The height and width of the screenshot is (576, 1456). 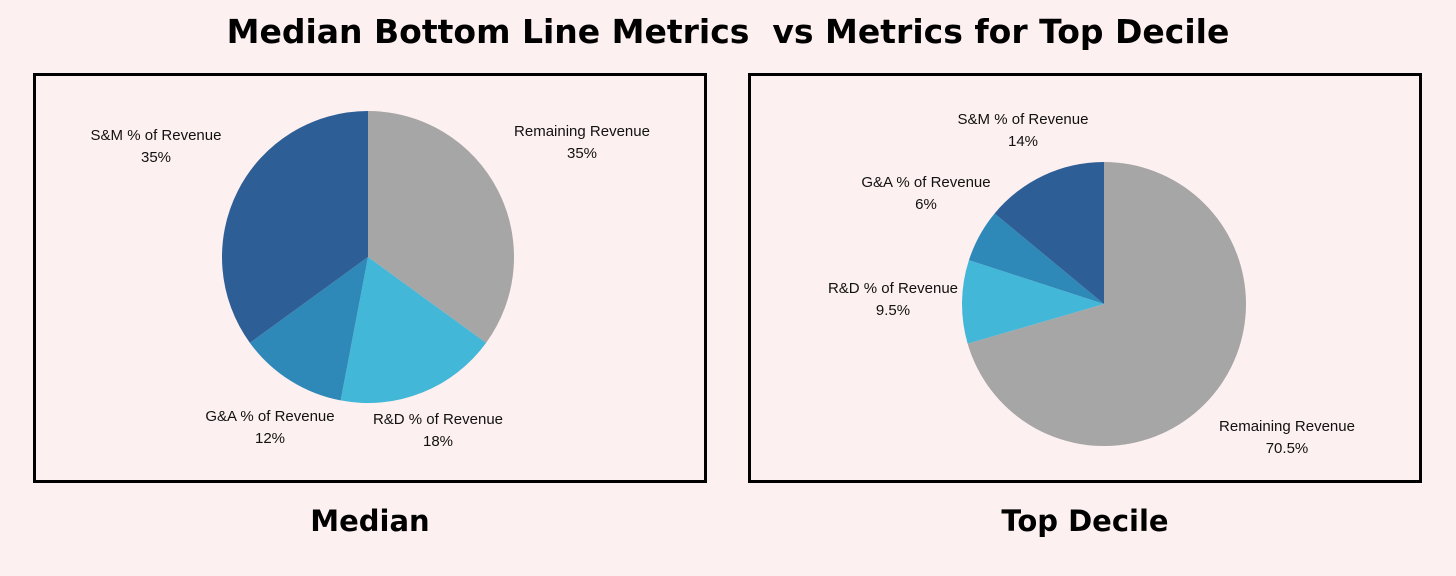 I want to click on slice-value-randd-pct-of-revenue: 9.5%, so click(x=893, y=310).